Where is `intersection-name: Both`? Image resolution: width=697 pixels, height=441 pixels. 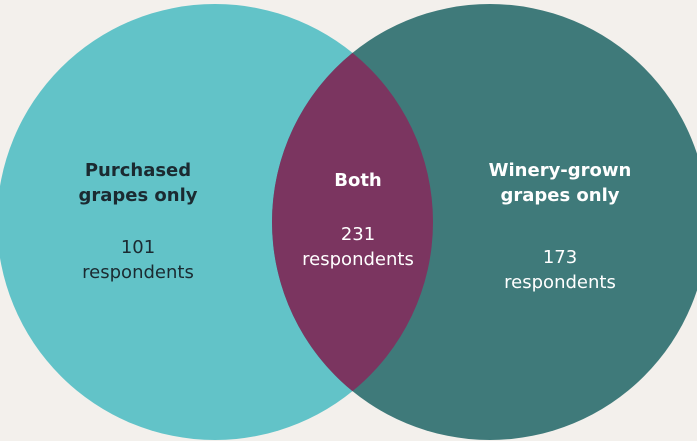 intersection-name: Both is located at coordinates (358, 180).